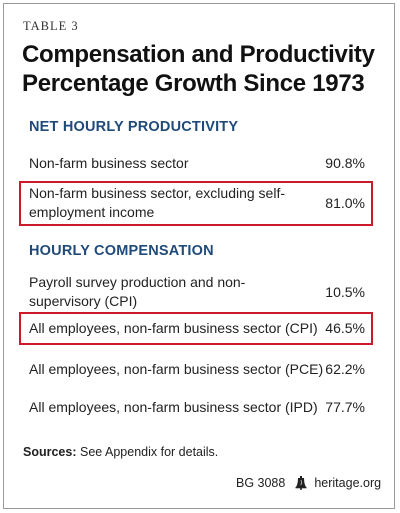 This screenshot has width=400, height=513. I want to click on title-line-1: Compensation and Productivity, so click(198, 54).